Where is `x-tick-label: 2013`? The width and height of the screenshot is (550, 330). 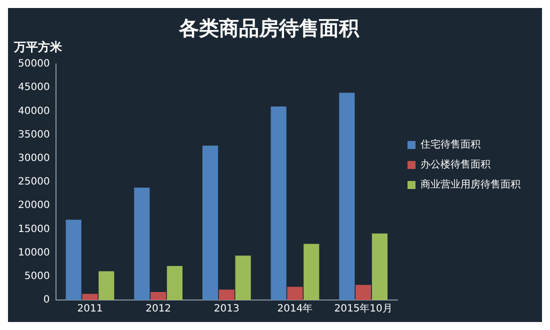
x-tick-label: 2013 is located at coordinates (227, 309).